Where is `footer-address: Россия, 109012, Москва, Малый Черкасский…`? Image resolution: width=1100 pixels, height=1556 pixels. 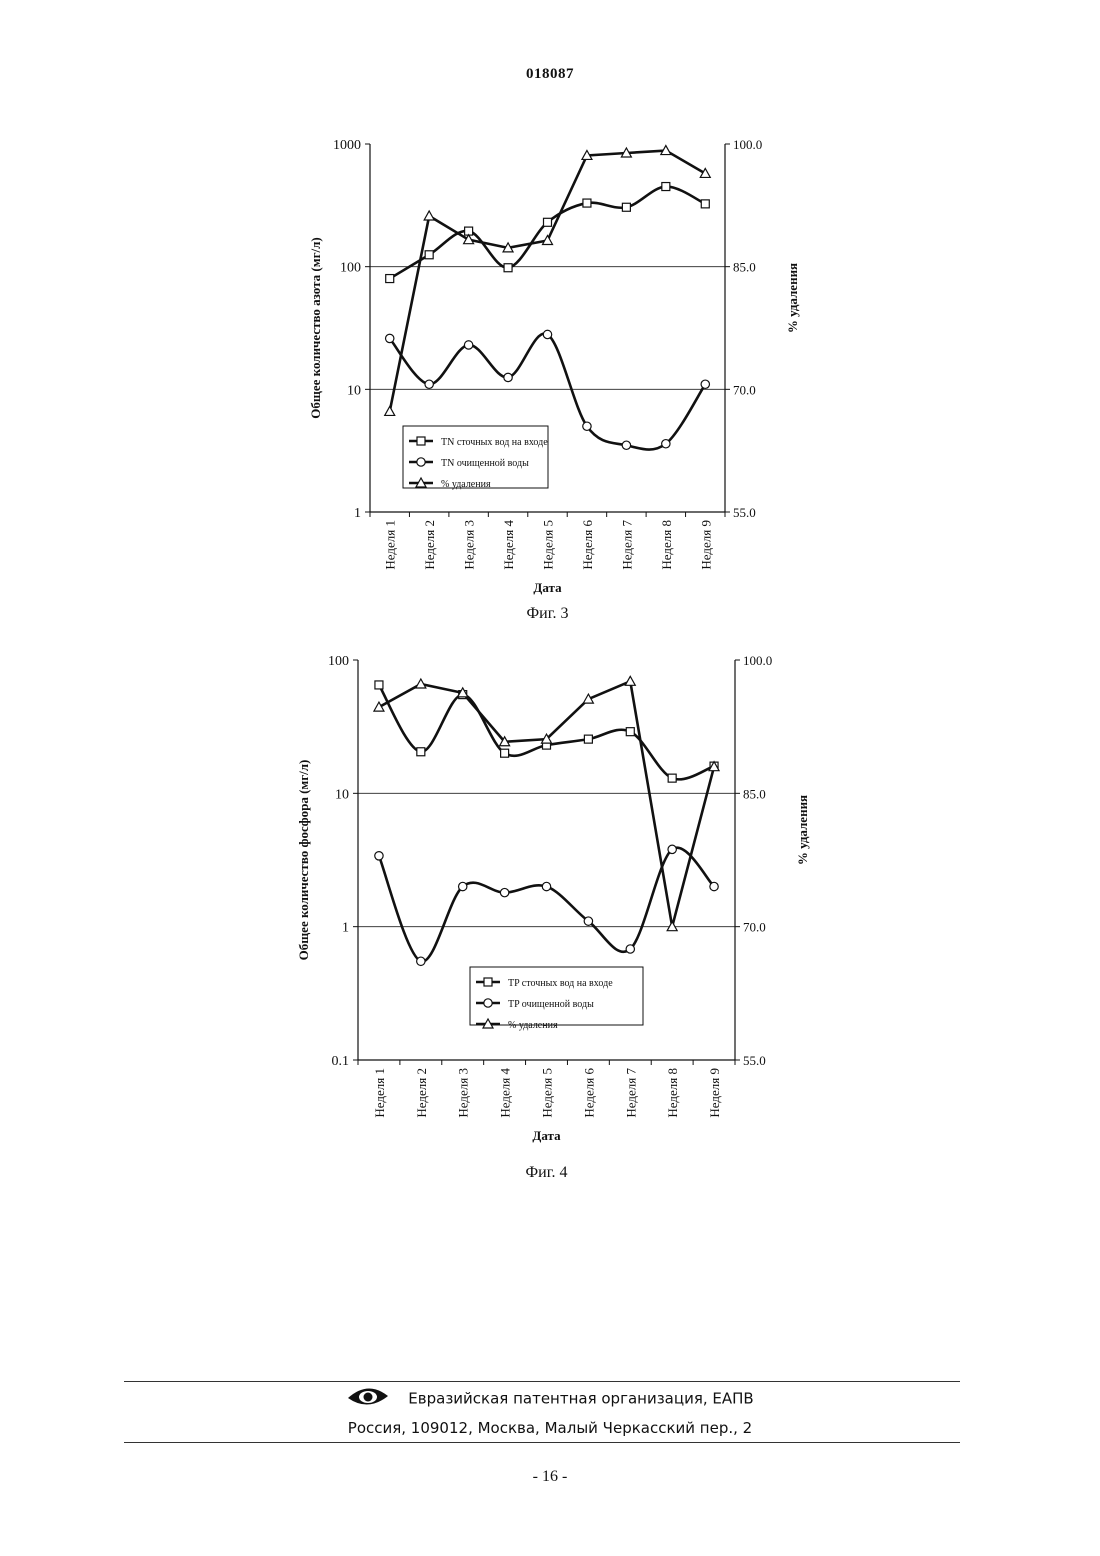 footer-address: Россия, 109012, Москва, Малый Черкасский… is located at coordinates (550, 1428).